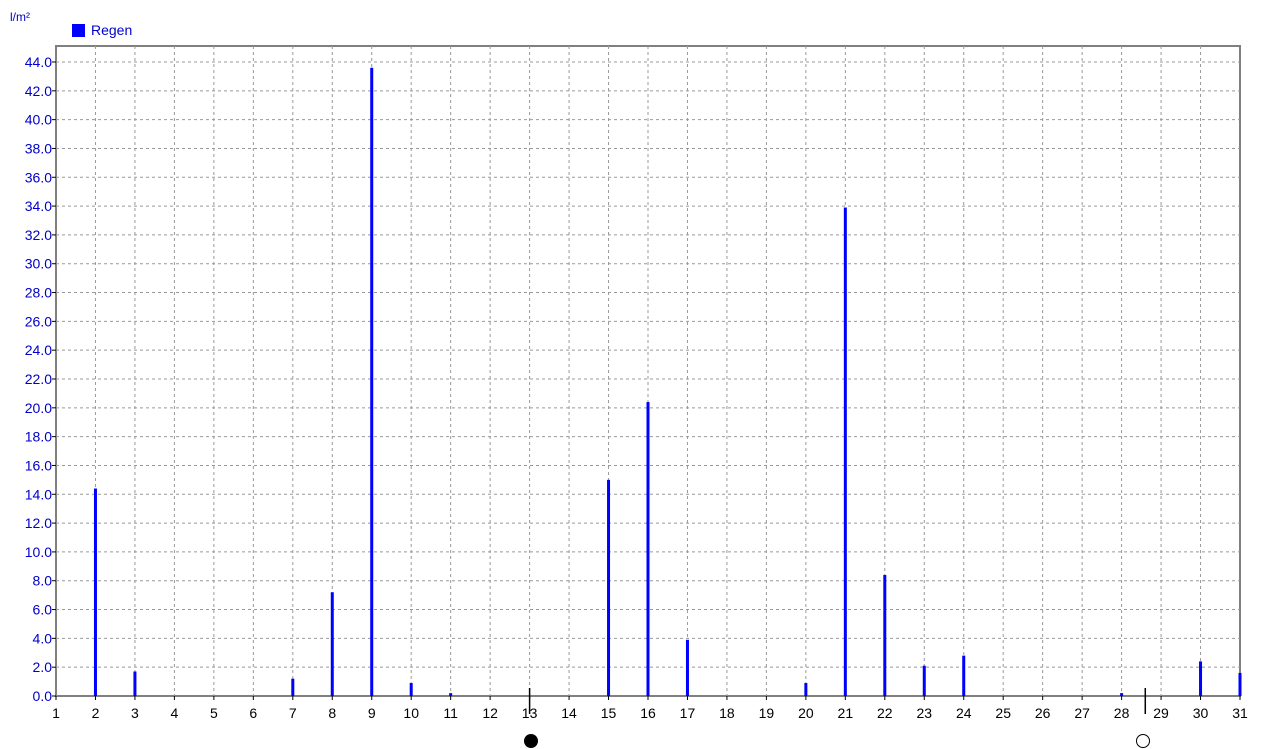 This screenshot has width=1262, height=749. Describe the element at coordinates (1143, 741) in the screenshot. I see `full-moon-icon` at that location.